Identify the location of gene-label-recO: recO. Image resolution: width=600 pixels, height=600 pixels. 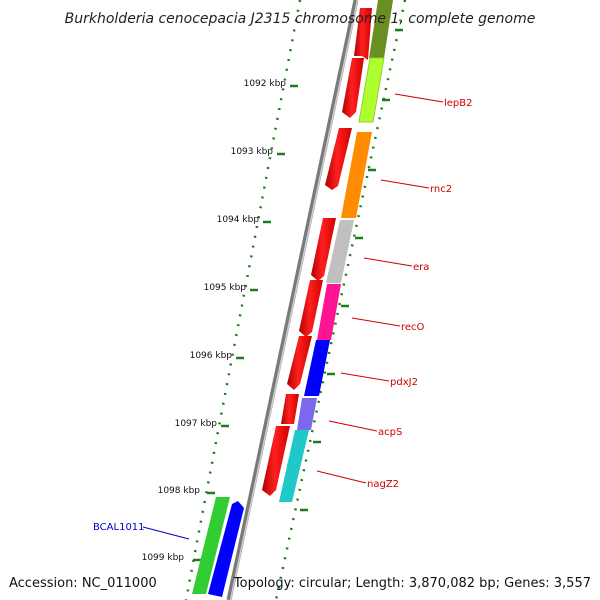
(413, 327).